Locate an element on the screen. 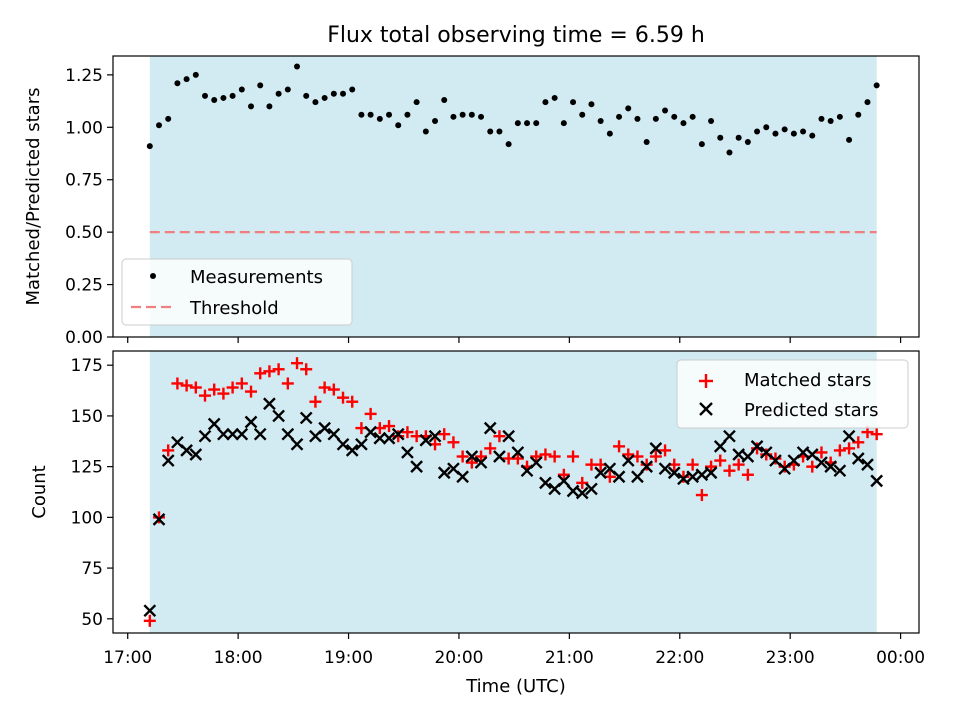 The image size is (960, 724). x-tick-label: 18:00 is located at coordinates (238, 658).